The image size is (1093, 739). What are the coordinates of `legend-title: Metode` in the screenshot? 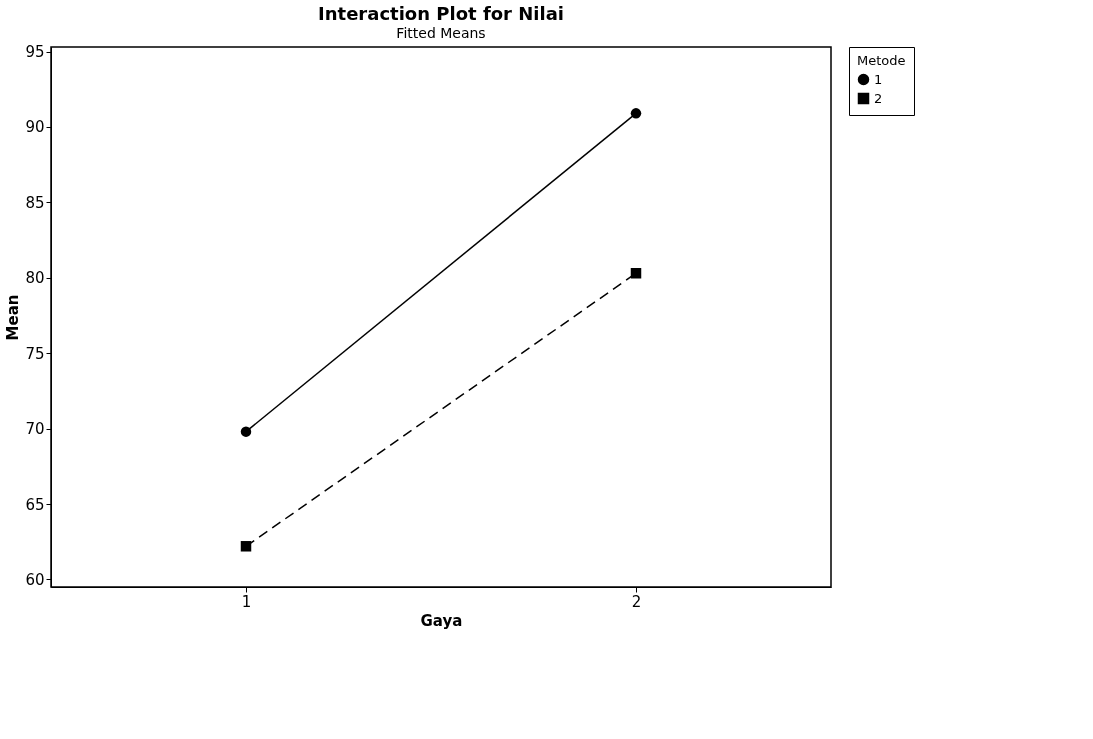 It's located at (881, 60).